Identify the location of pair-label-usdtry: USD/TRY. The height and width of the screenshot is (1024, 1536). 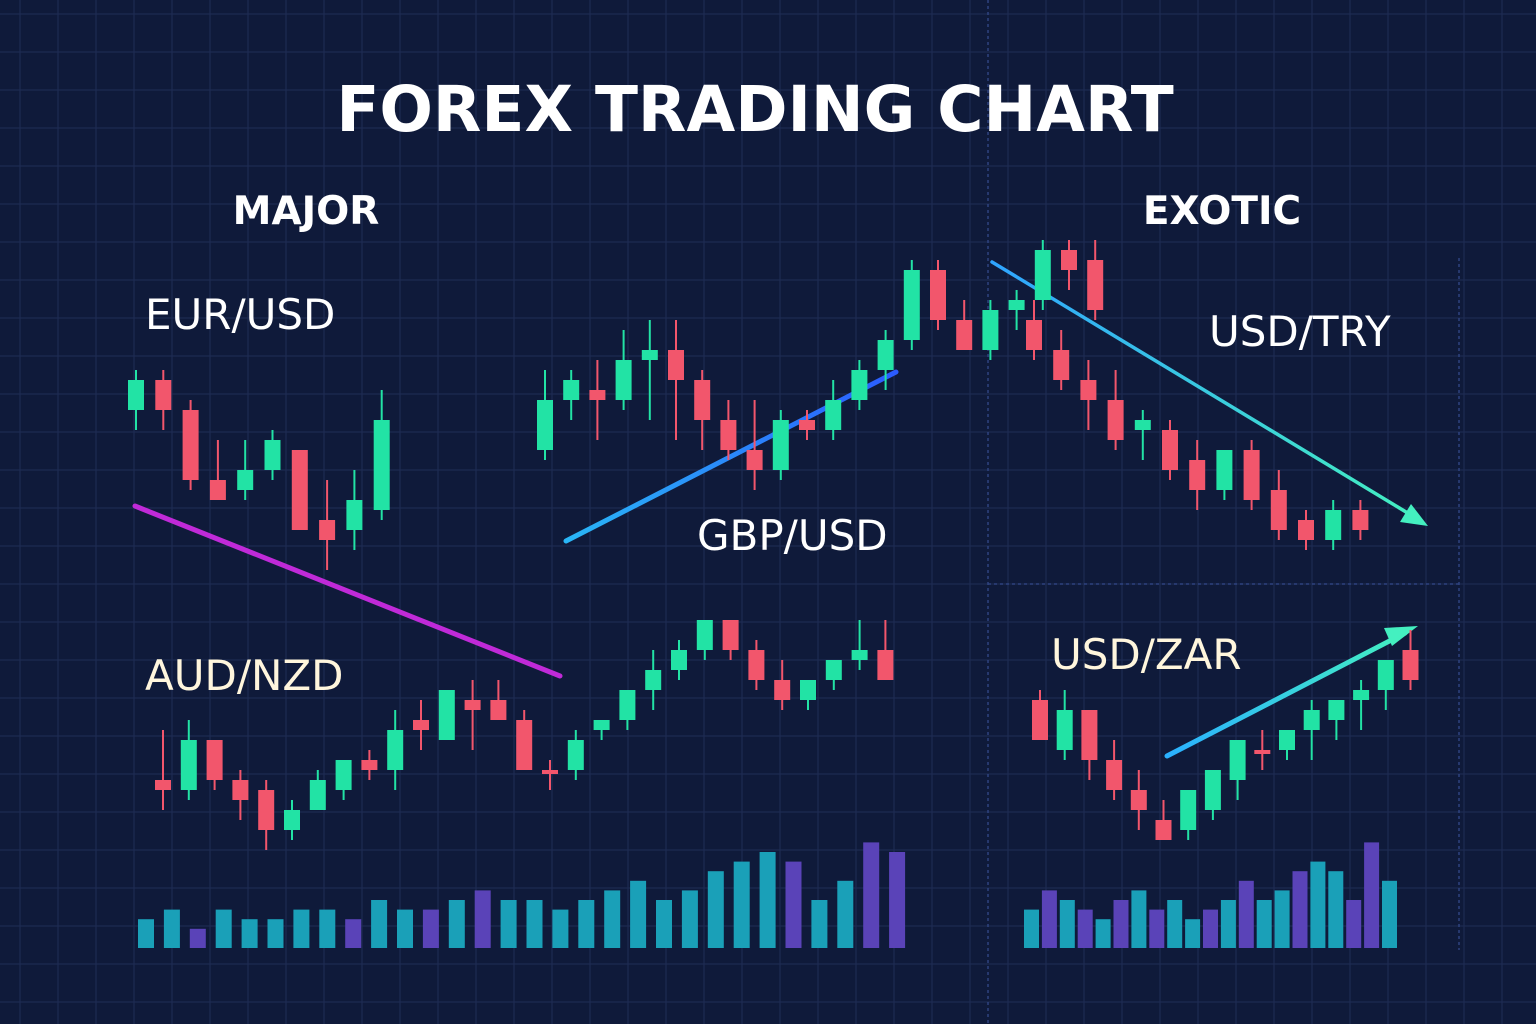
(1300, 331).